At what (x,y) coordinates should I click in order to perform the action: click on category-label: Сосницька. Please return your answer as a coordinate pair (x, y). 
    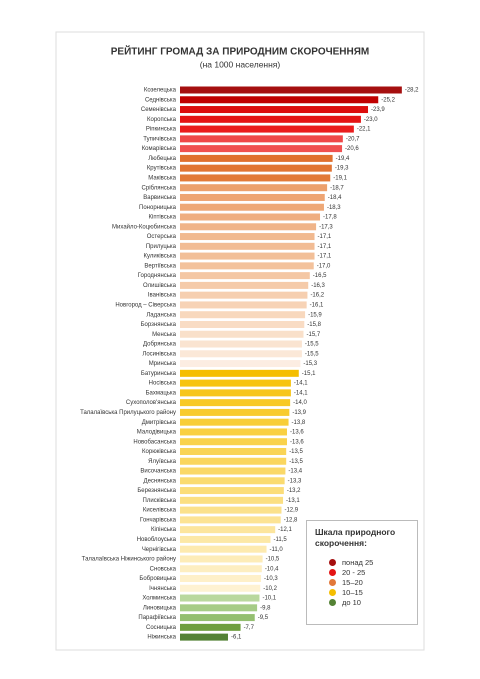
    Looking at the image, I should click on (161, 628).